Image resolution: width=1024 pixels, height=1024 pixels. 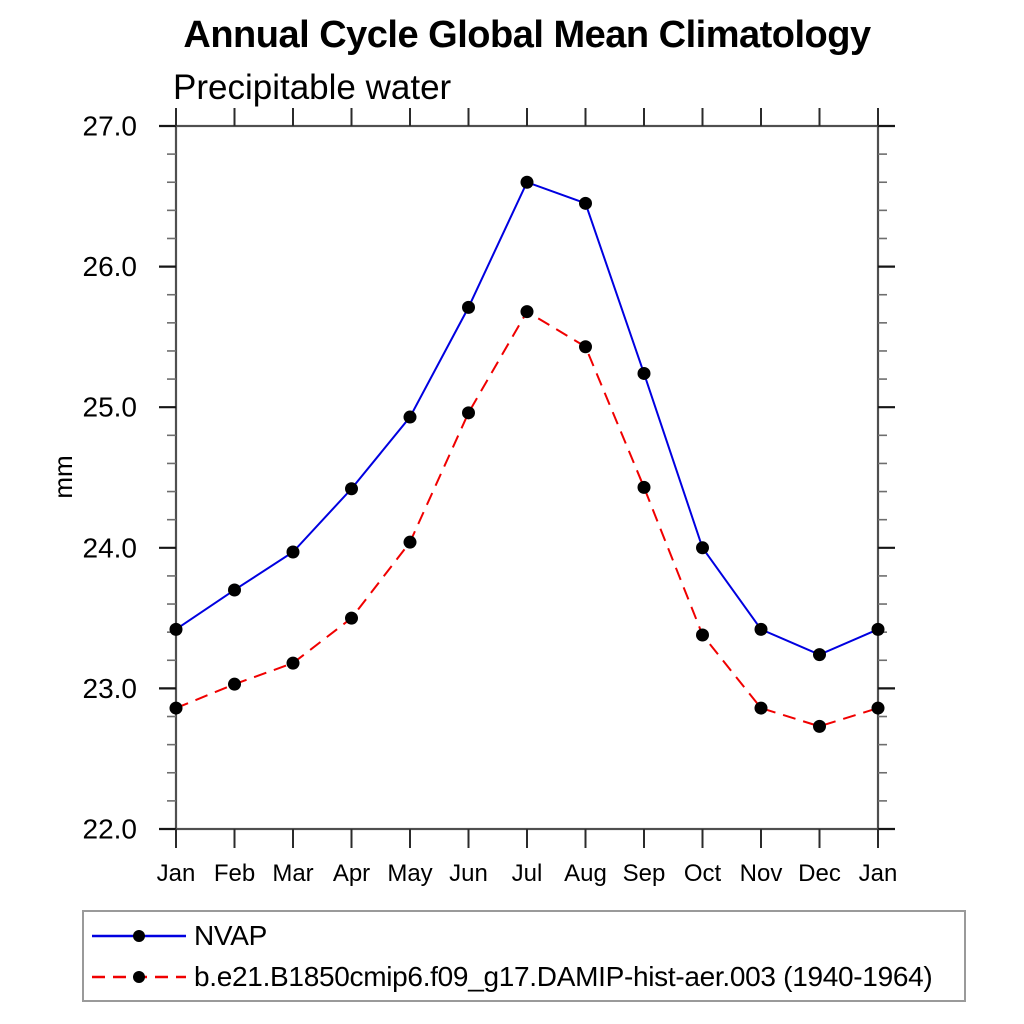 I want to click on x-tick-label: Mar, so click(x=292, y=873).